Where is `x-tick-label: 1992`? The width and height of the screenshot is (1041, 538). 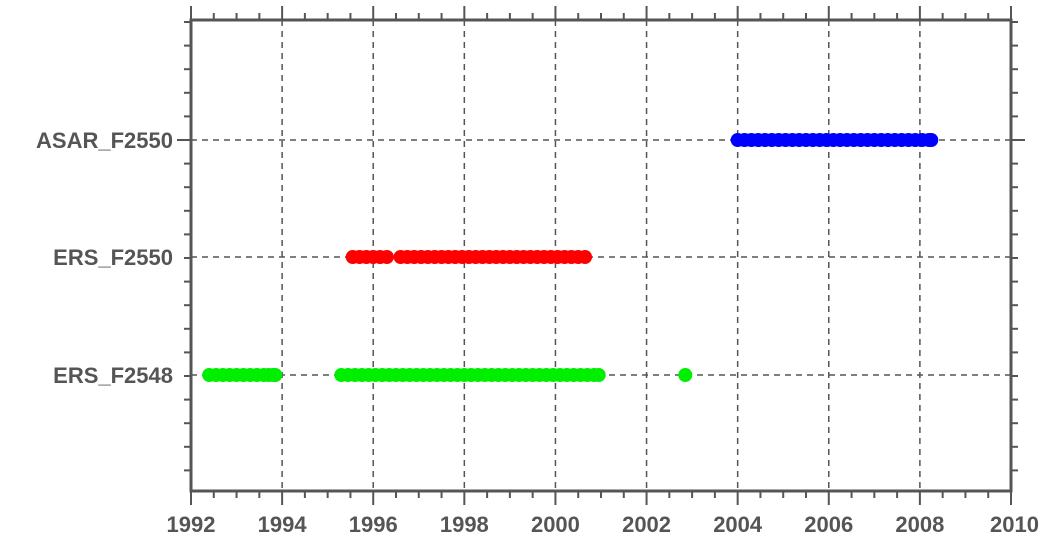 x-tick-label: 1992 is located at coordinates (191, 524).